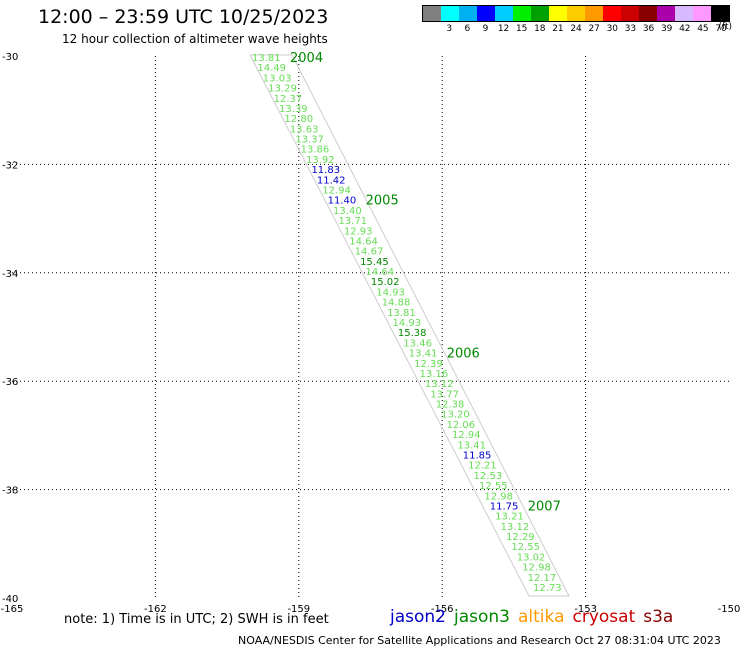  Describe the element at coordinates (531, 557) in the screenshot. I see `swh-value: 13.02` at that location.